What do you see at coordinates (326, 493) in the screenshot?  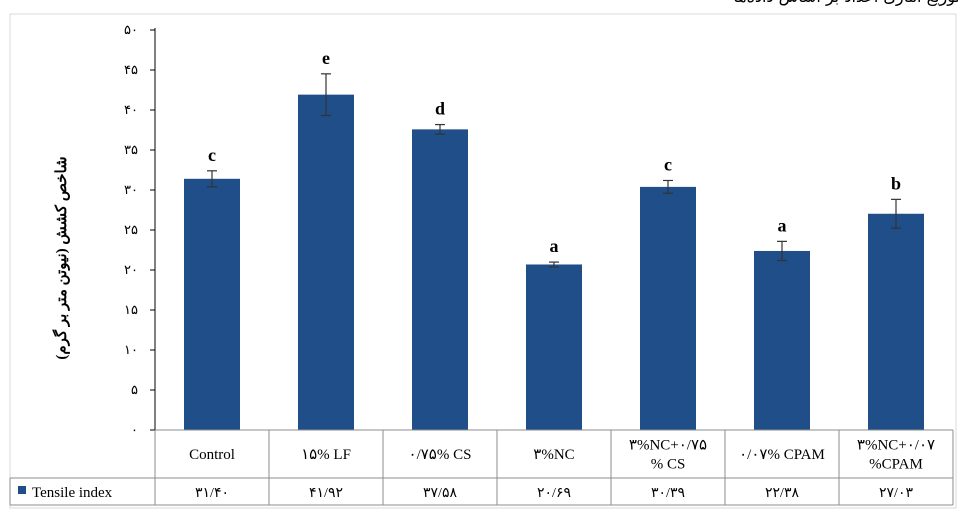 I see `data-table-value: ۴۱/۹۲` at bounding box center [326, 493].